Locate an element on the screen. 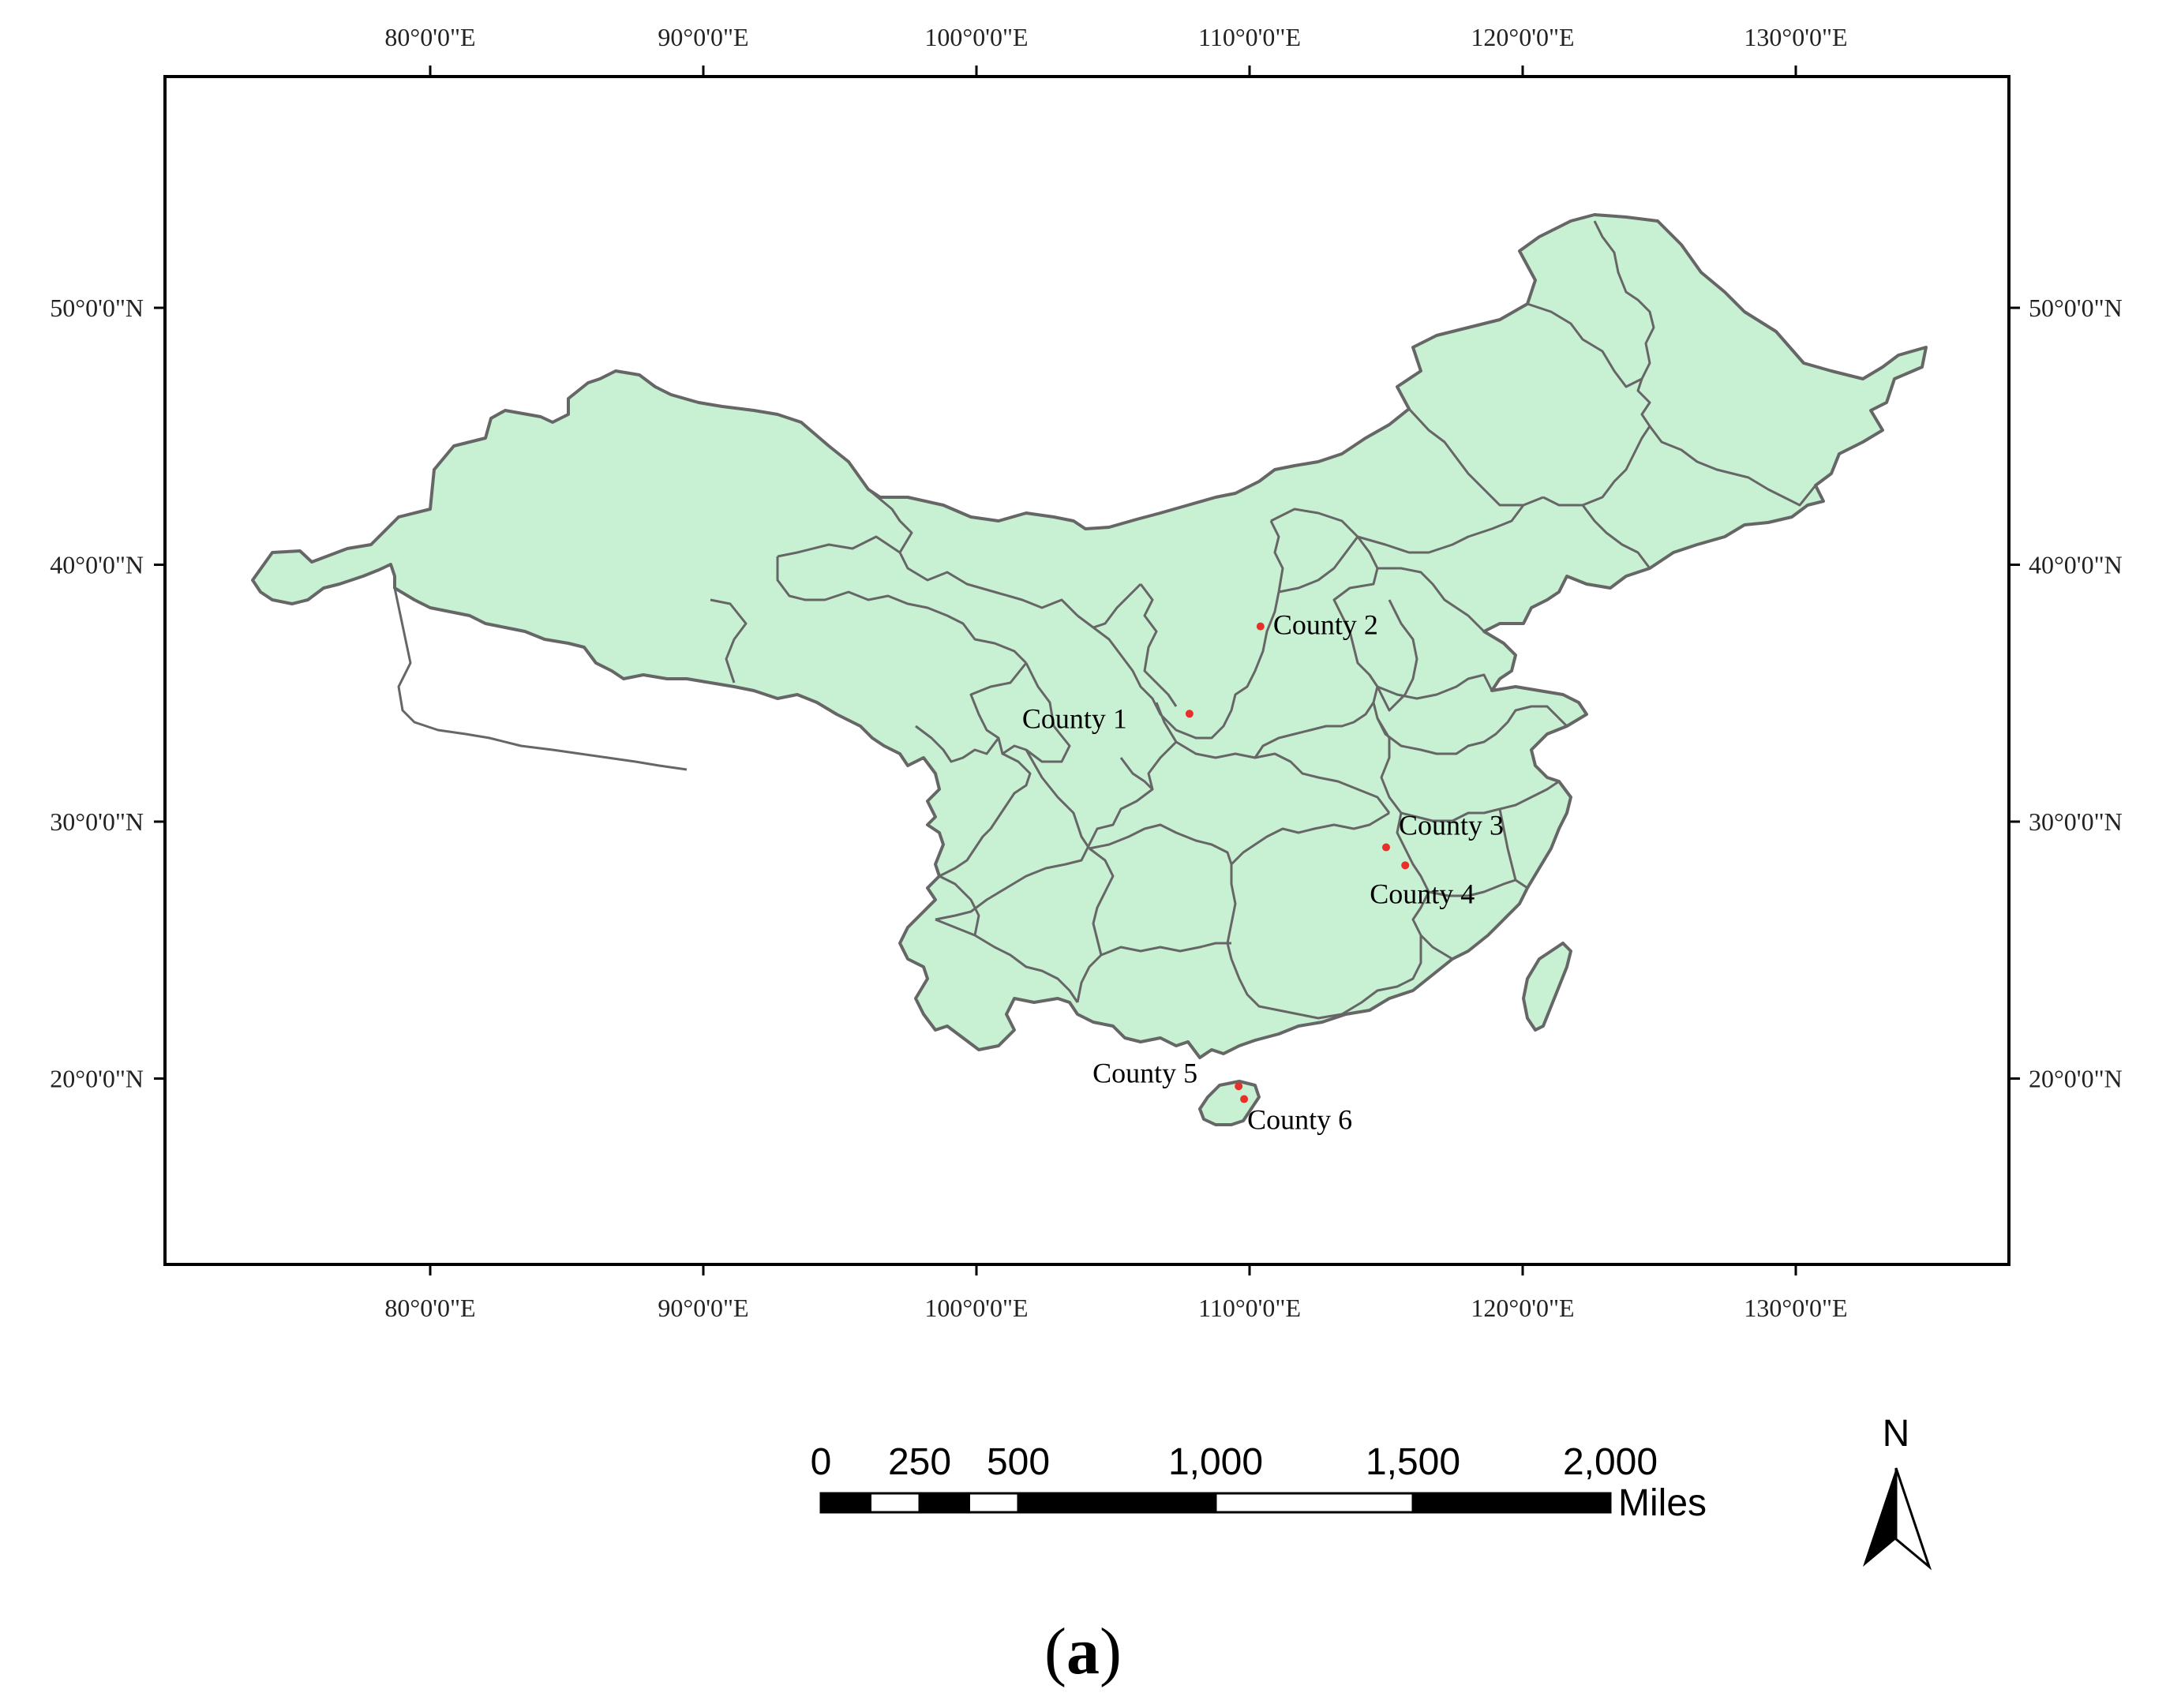 The height and width of the screenshot is (1708, 2166). scale-bar-label: 1,500 is located at coordinates (1413, 1462).